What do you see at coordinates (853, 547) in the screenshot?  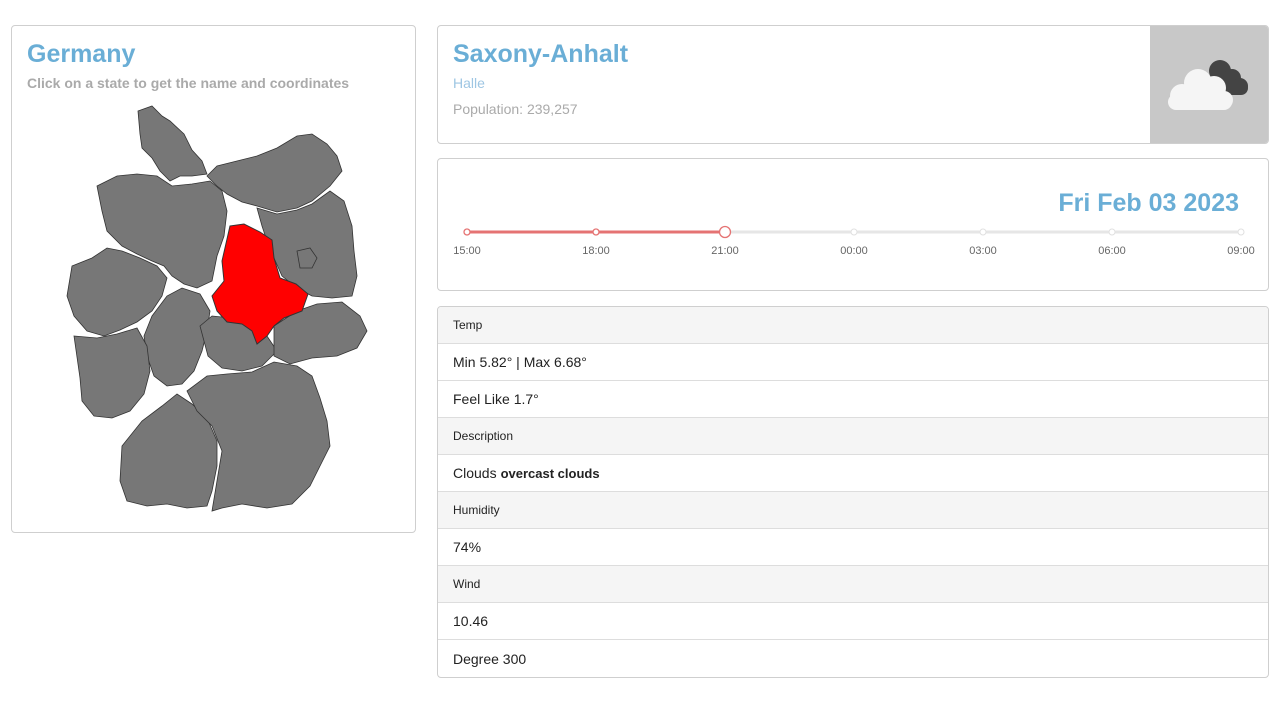 I see `humidity-value: 74%` at bounding box center [853, 547].